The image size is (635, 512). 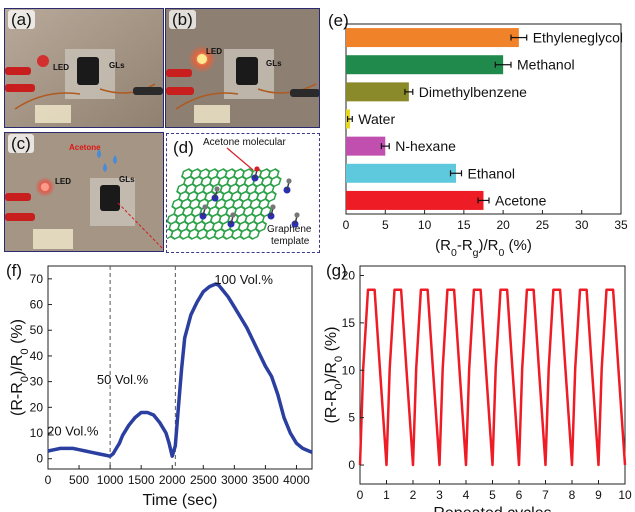 I want to click on photo-c-gls-label: GLs, so click(x=127, y=179).